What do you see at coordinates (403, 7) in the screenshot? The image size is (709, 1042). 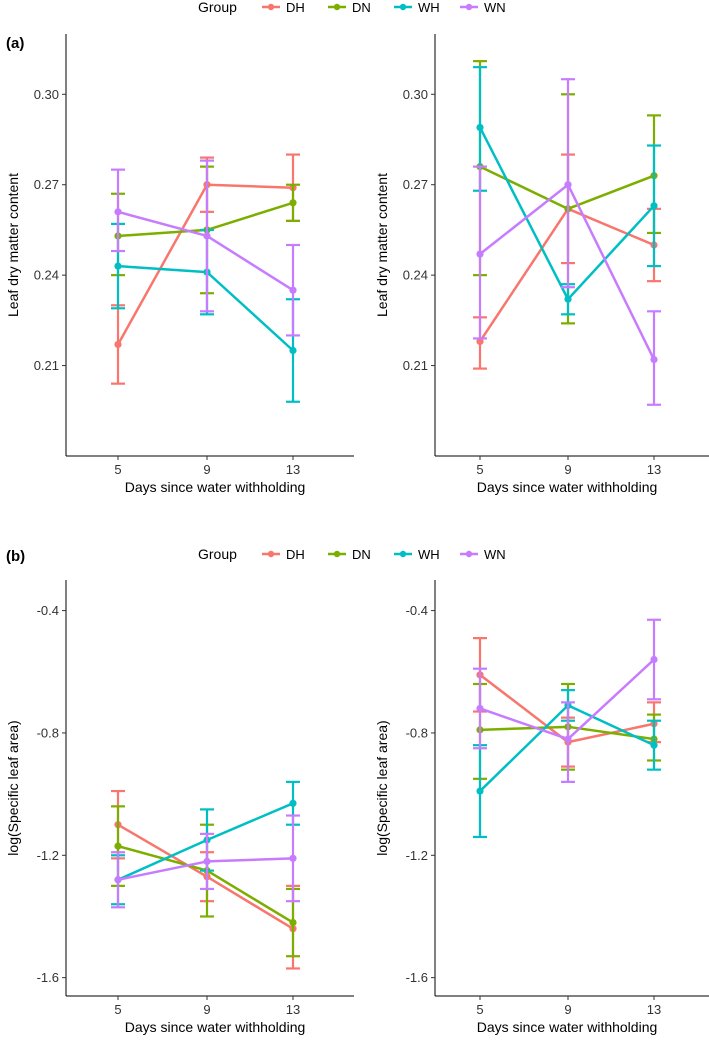 I see `legend-dot-wh` at bounding box center [403, 7].